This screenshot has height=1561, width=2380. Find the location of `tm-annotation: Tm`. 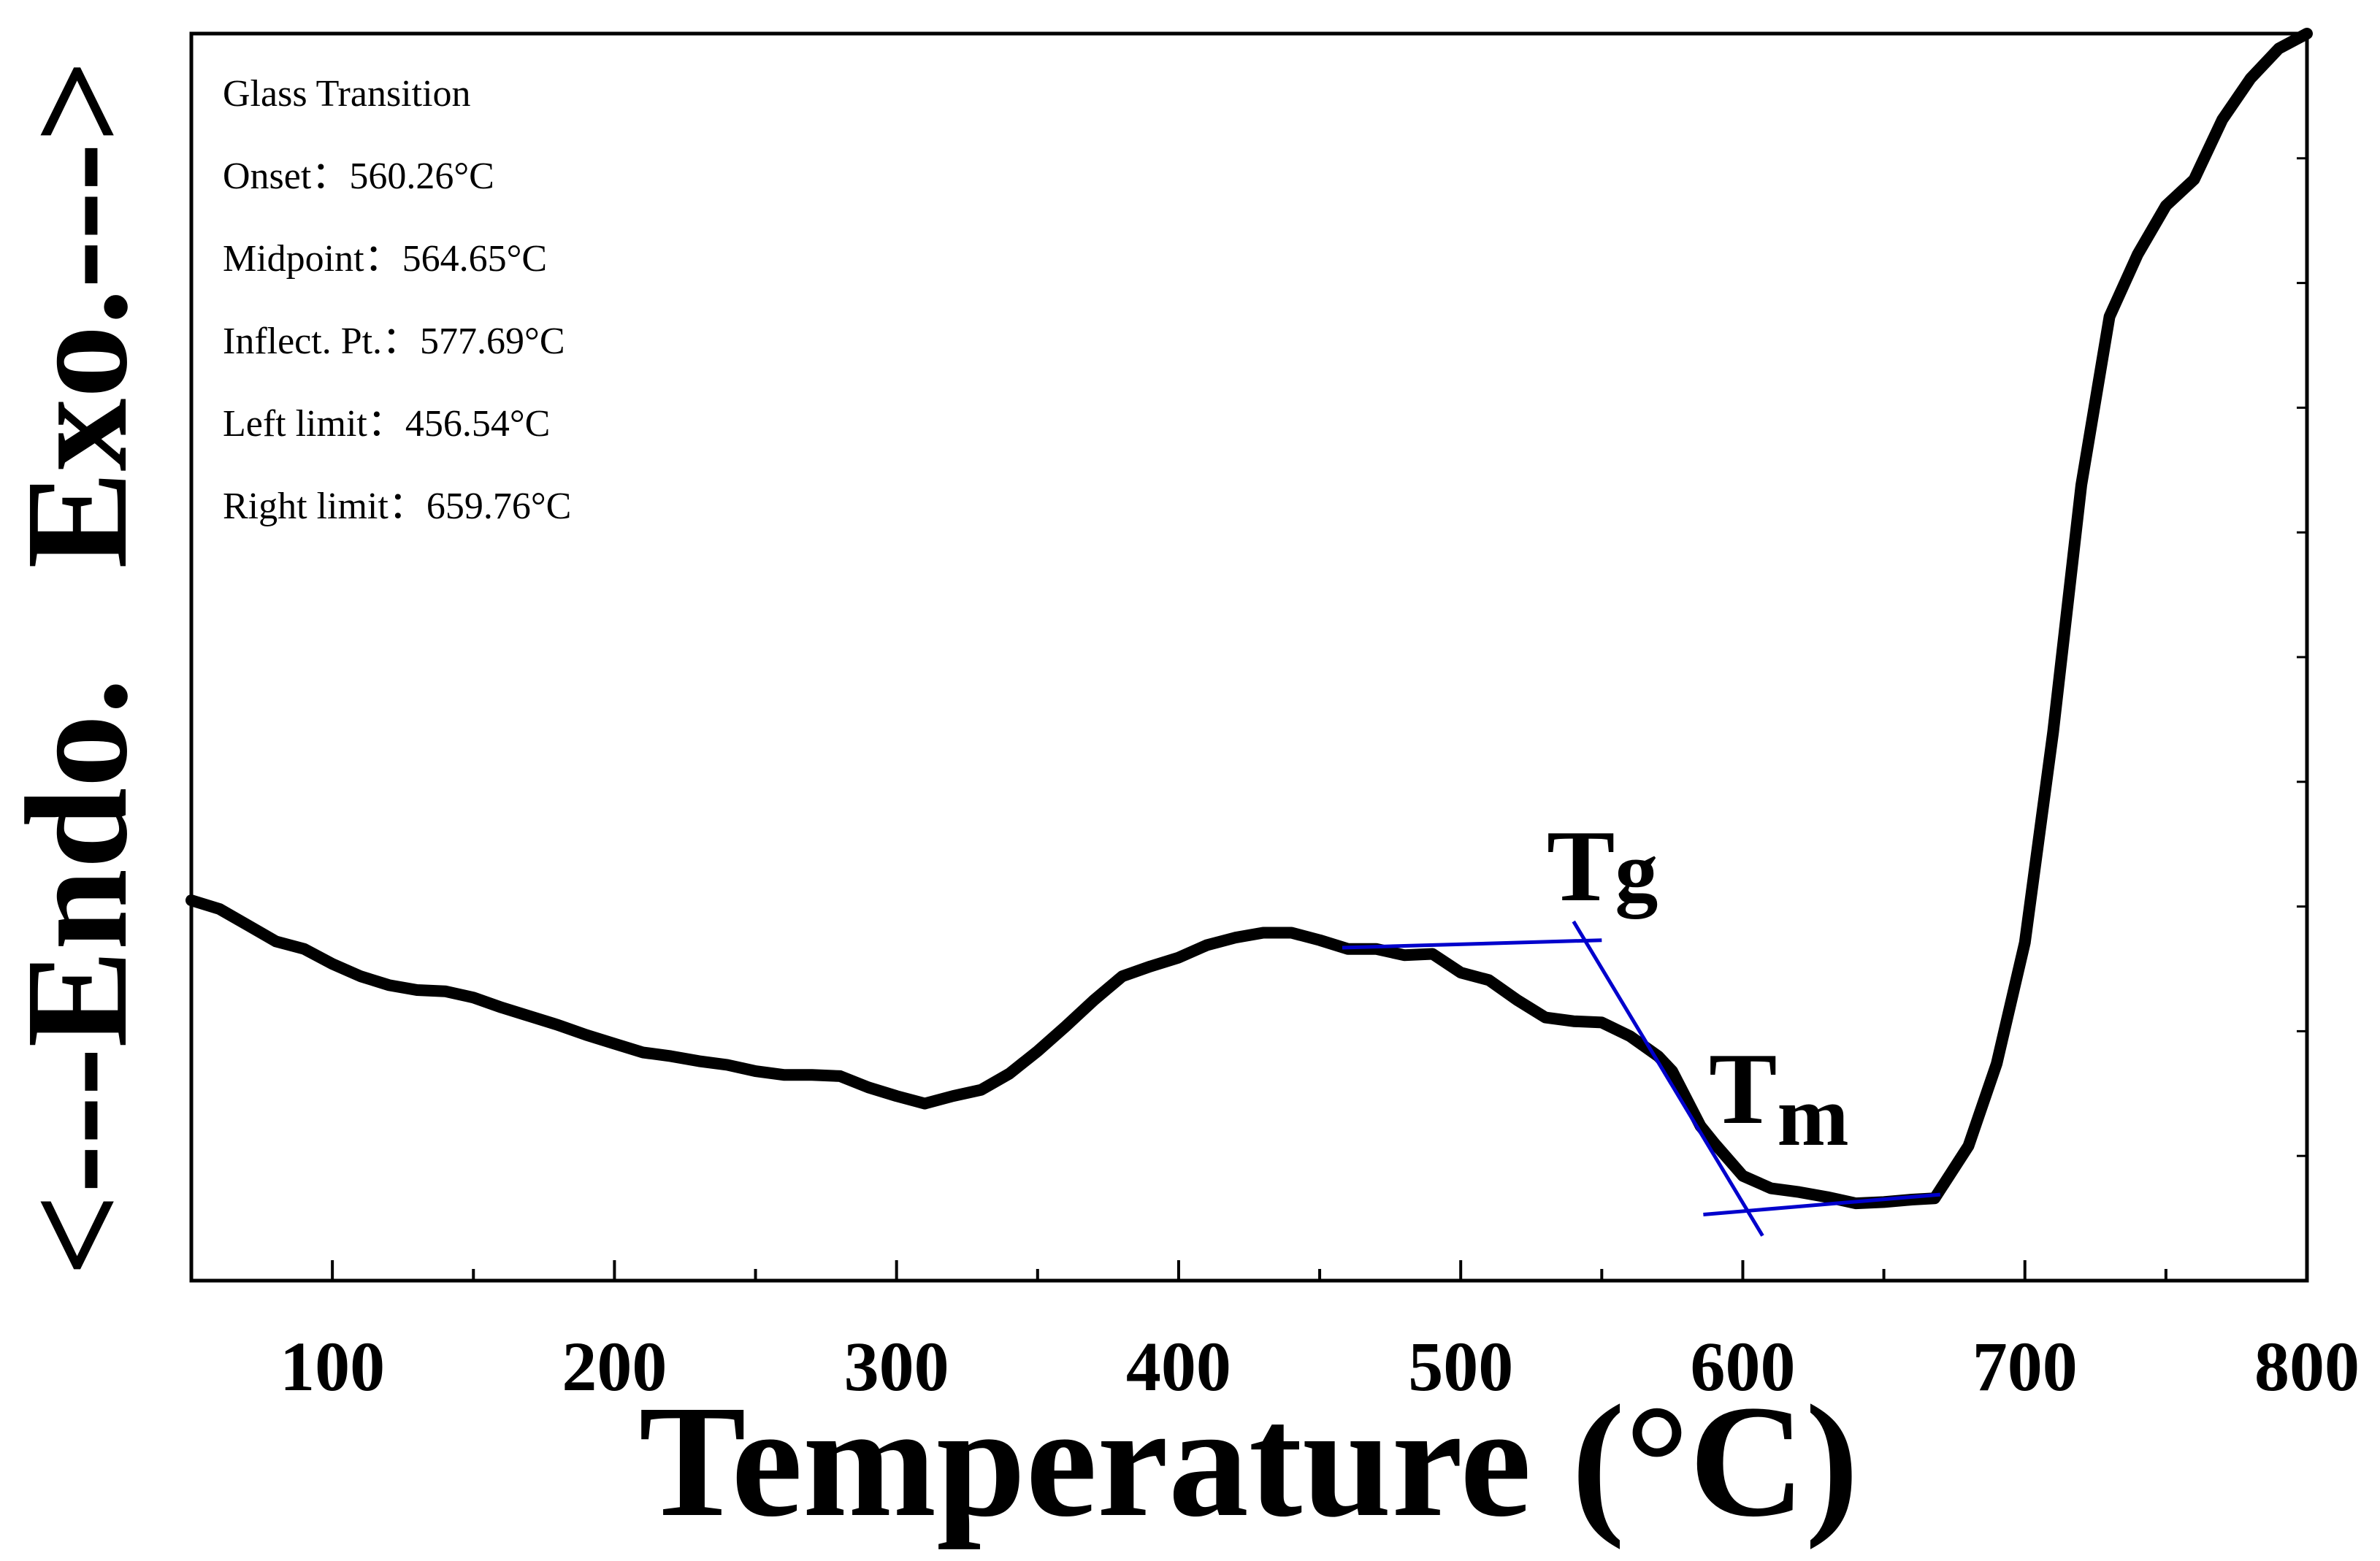

tm-annotation: Tm is located at coordinates (1779, 1098).